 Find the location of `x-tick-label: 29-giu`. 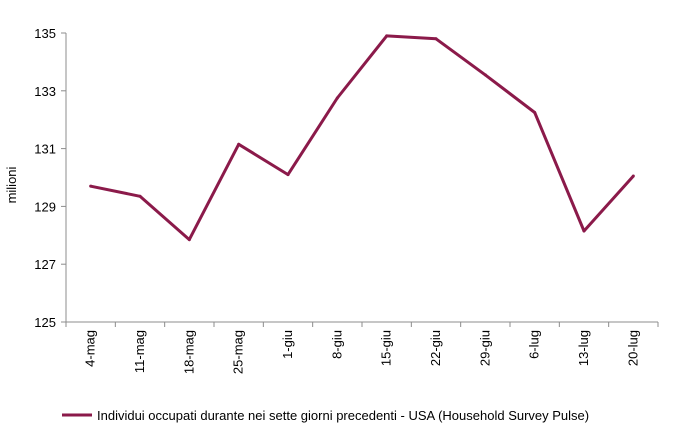

x-tick-label: 29-giu is located at coordinates (484, 348).